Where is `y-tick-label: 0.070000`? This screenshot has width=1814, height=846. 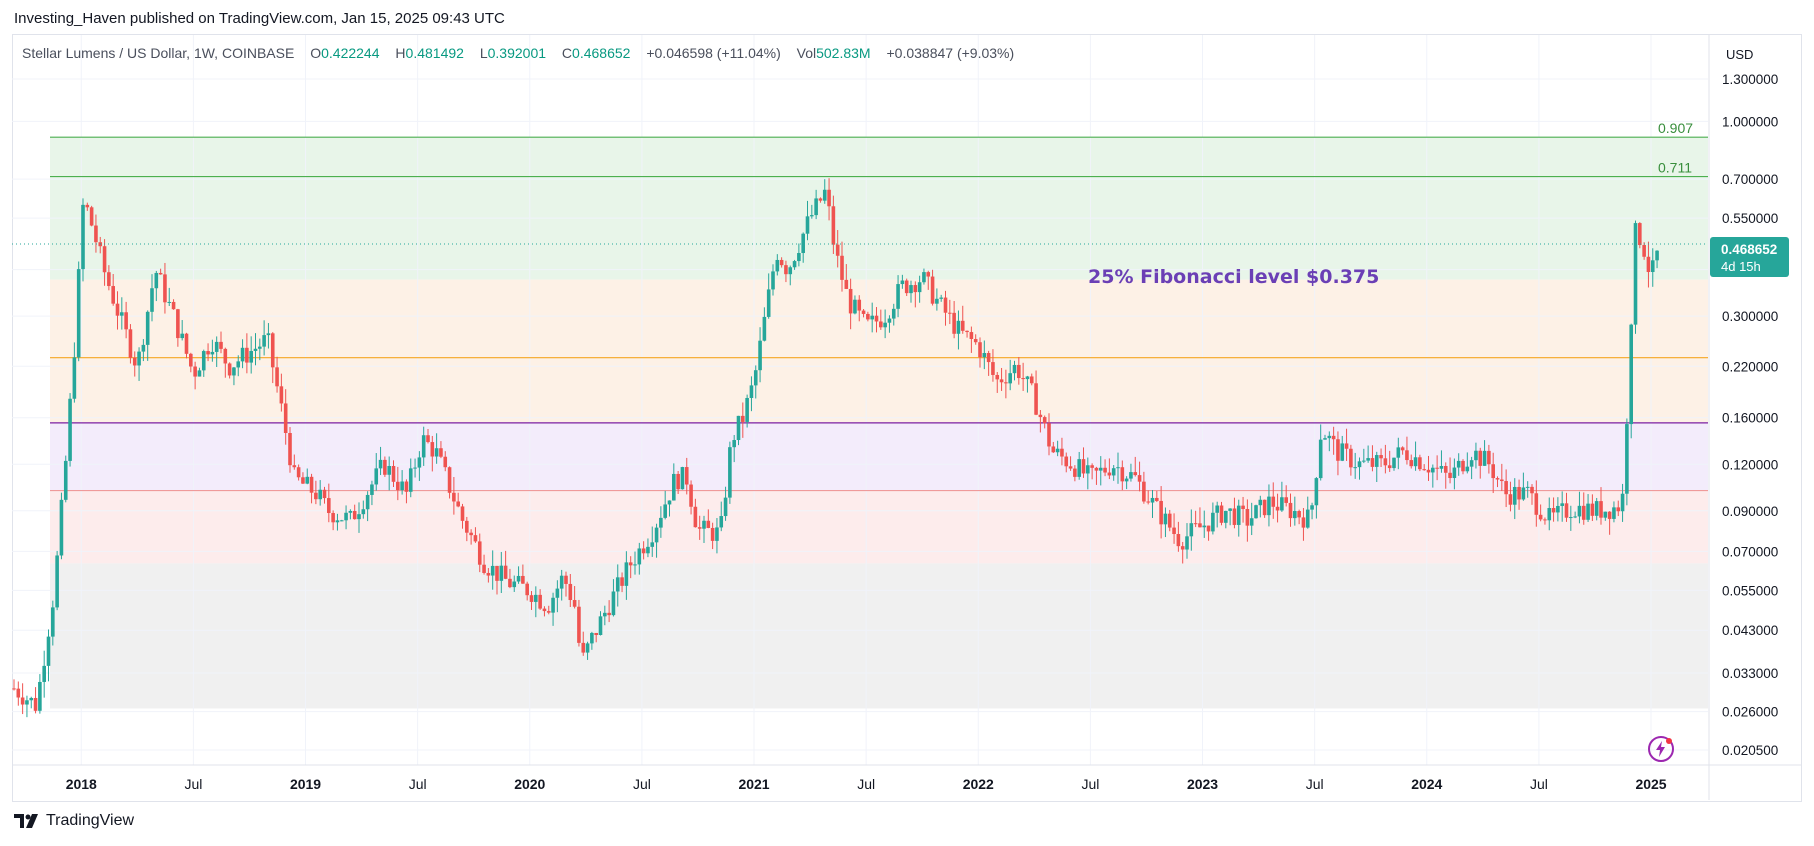 y-tick-label: 0.070000 is located at coordinates (1750, 551).